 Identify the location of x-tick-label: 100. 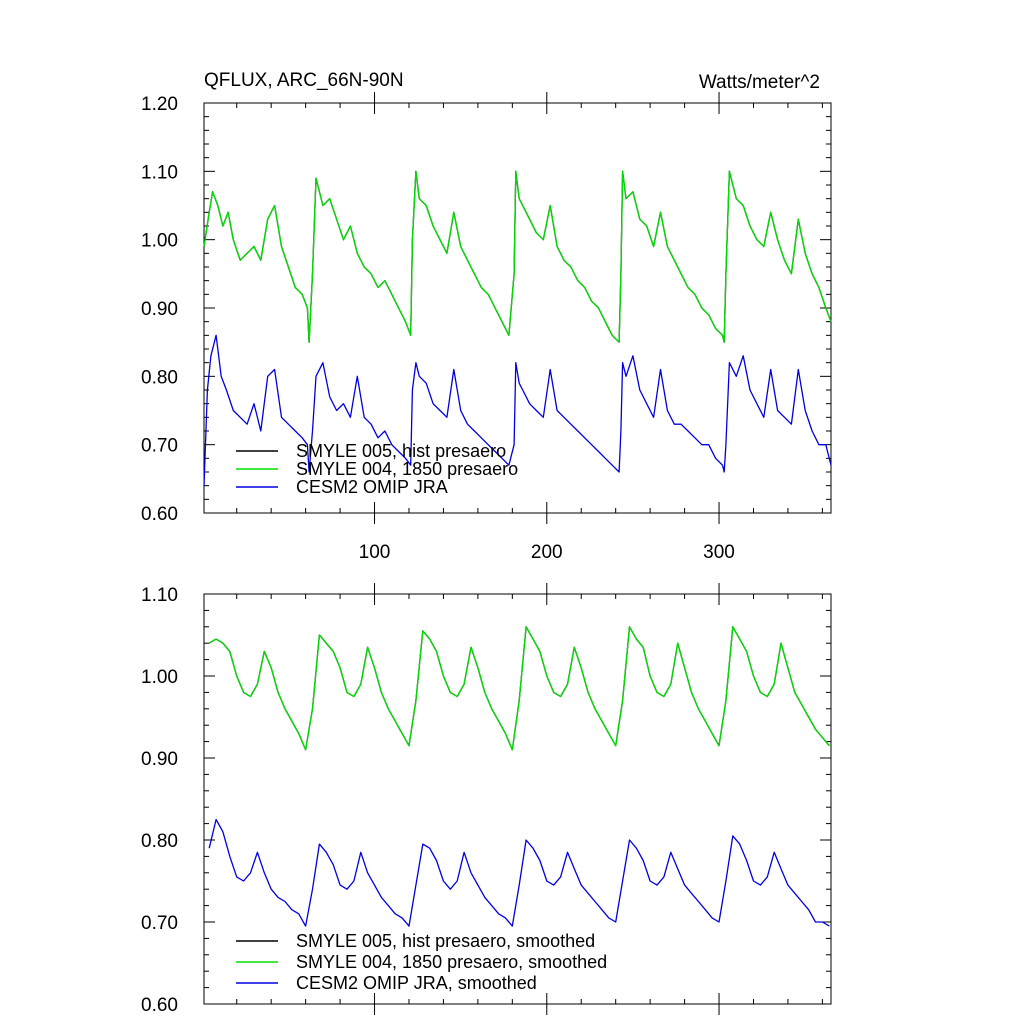
(375, 552).